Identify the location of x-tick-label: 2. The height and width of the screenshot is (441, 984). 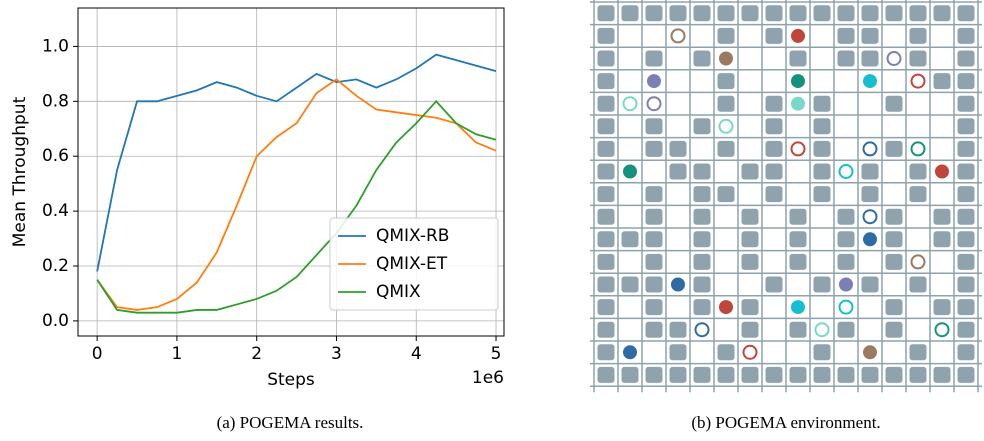
(256, 354).